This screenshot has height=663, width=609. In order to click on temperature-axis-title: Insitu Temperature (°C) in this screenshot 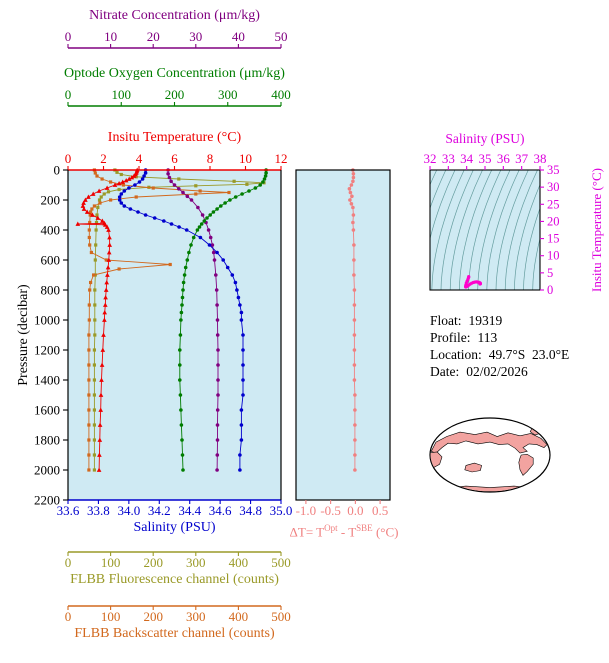, I will do `click(174, 137)`.